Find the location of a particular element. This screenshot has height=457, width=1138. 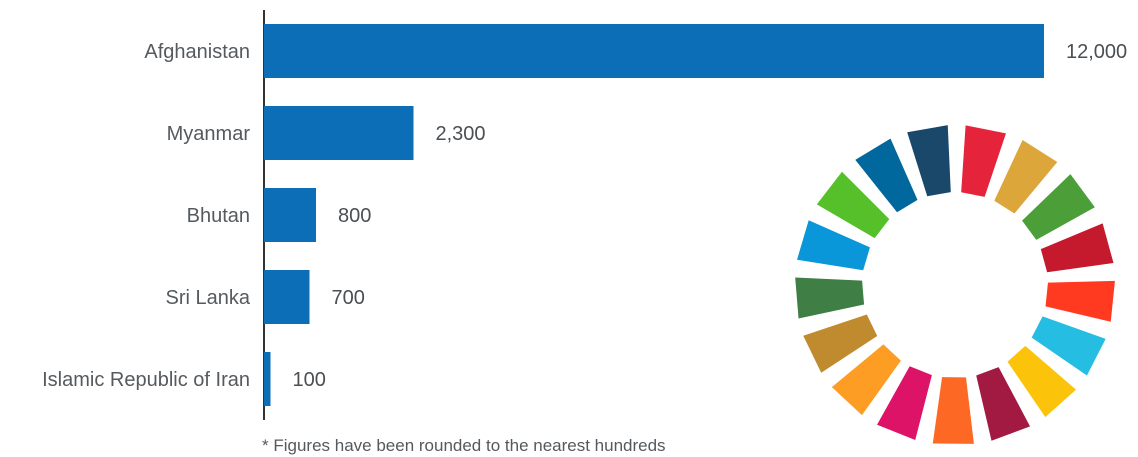

data-label: 2,300 is located at coordinates (461, 134).